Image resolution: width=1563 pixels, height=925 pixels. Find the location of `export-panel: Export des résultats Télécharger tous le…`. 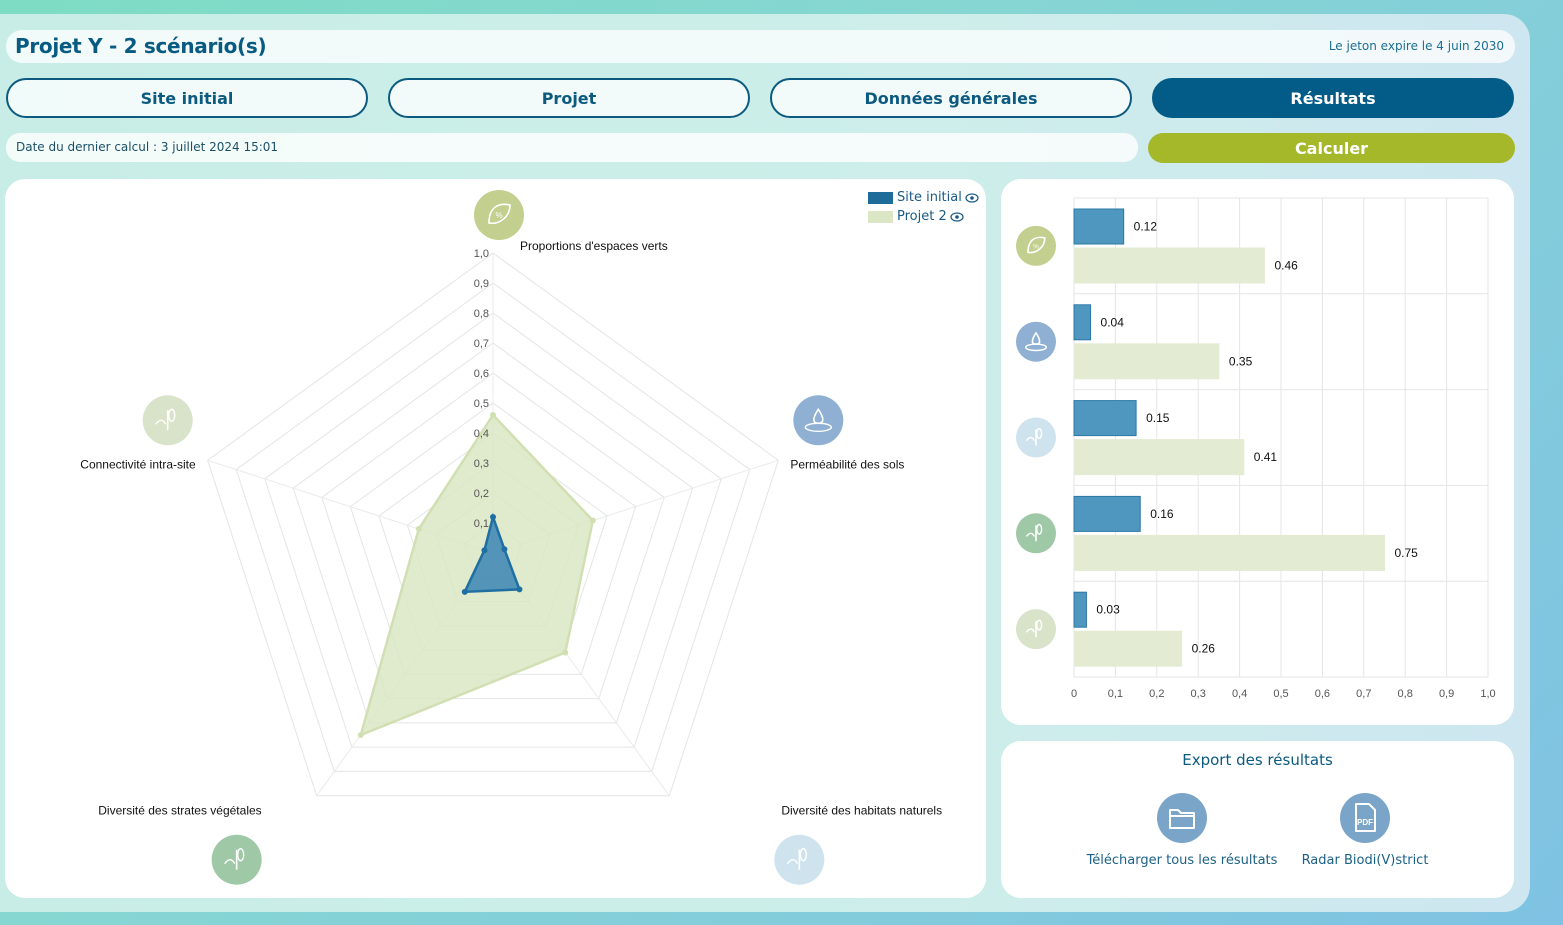

export-panel: Export des résultats Télécharger tous le… is located at coordinates (1257, 819).